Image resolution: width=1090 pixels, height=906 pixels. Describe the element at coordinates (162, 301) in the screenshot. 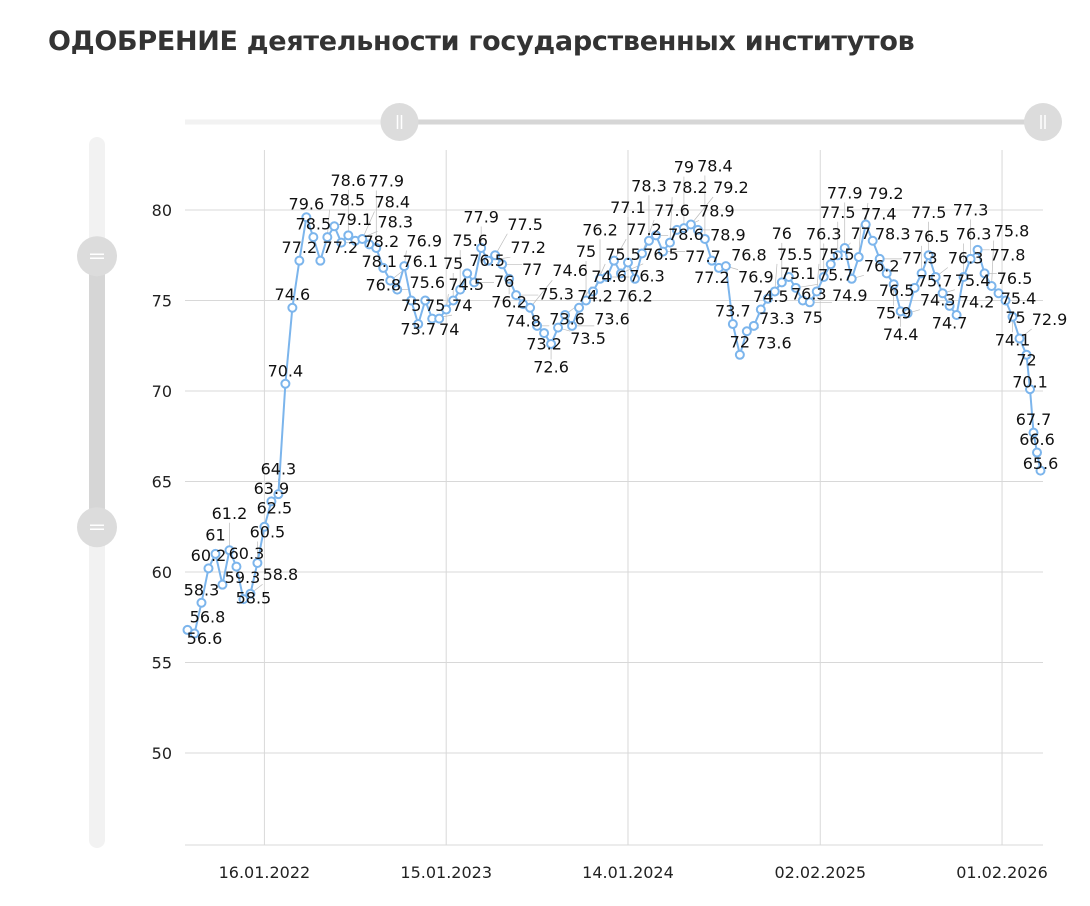

I see `y-tick-label: 75` at that location.